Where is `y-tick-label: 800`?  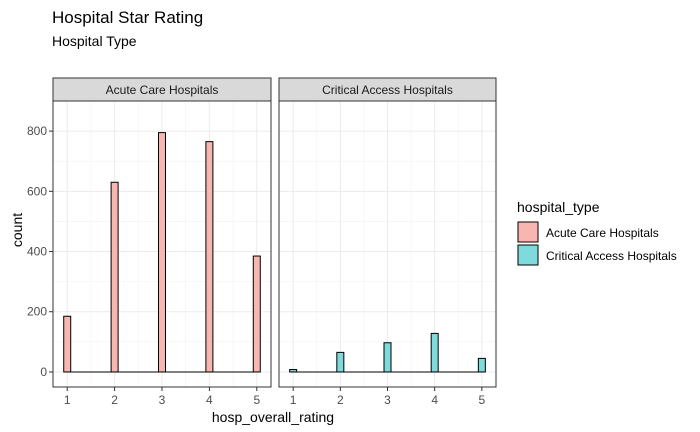 y-tick-label: 800 is located at coordinates (37, 131).